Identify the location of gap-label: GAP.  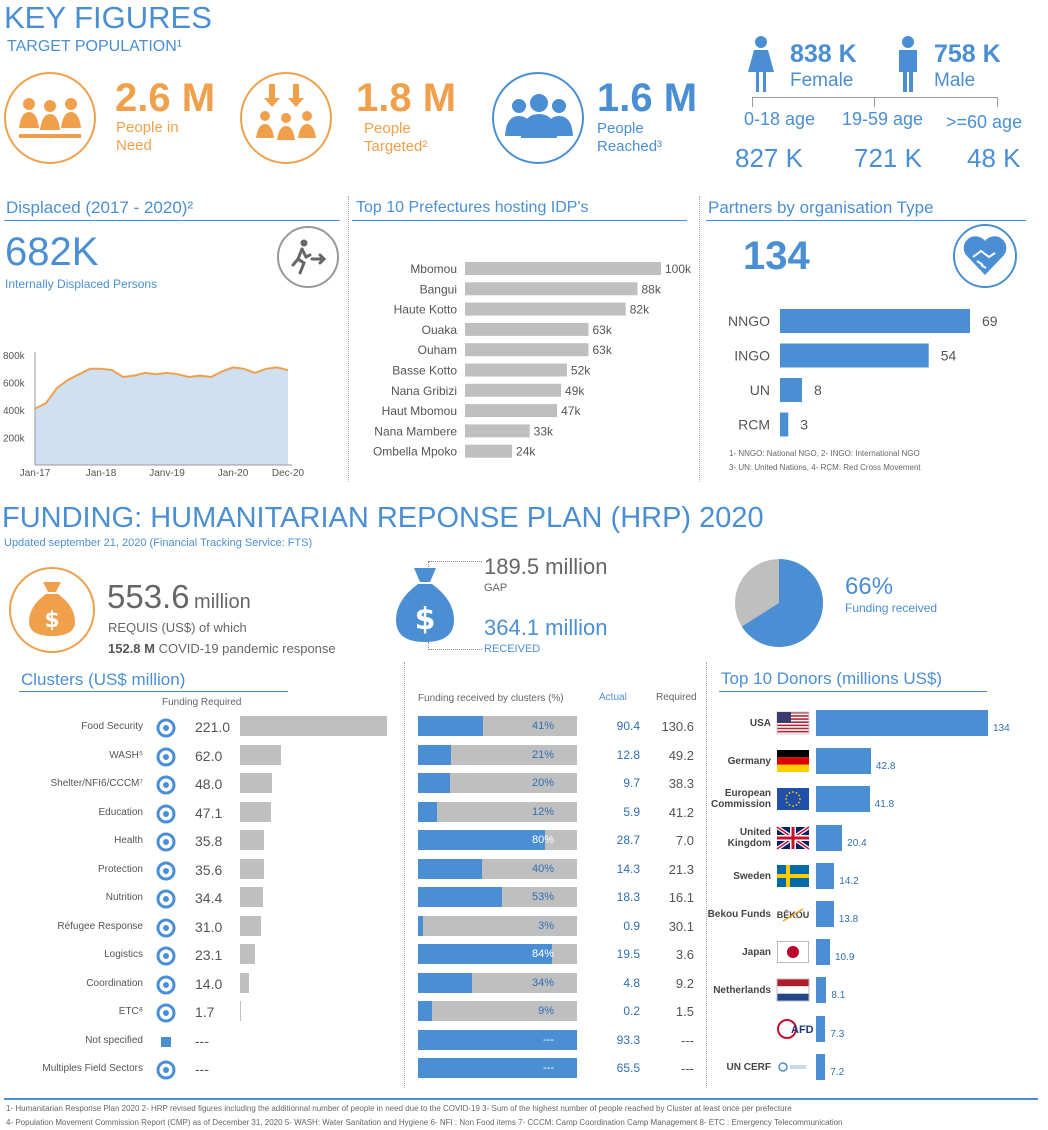
(496, 588).